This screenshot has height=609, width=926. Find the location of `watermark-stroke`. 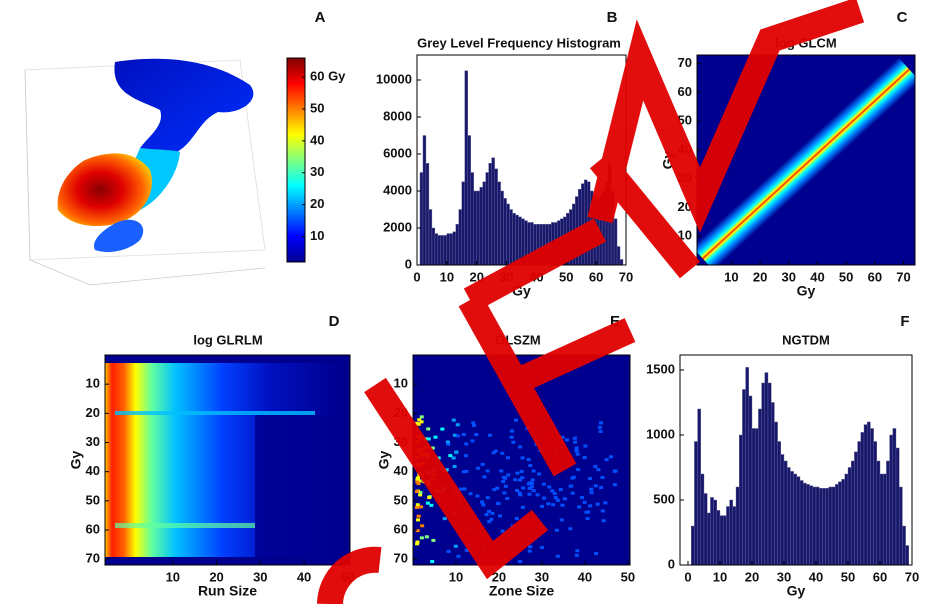

watermark-stroke is located at coordinates (349, 575).